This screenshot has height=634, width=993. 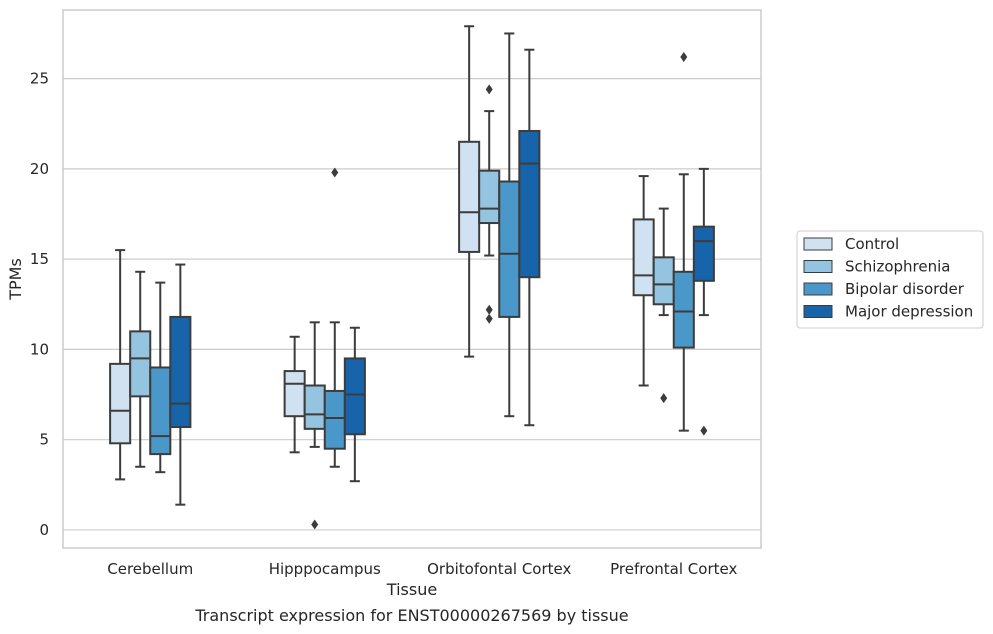 What do you see at coordinates (39, 304) in the screenshot?
I see `y-tick-labels: 0 5 10 15 20 25` at bounding box center [39, 304].